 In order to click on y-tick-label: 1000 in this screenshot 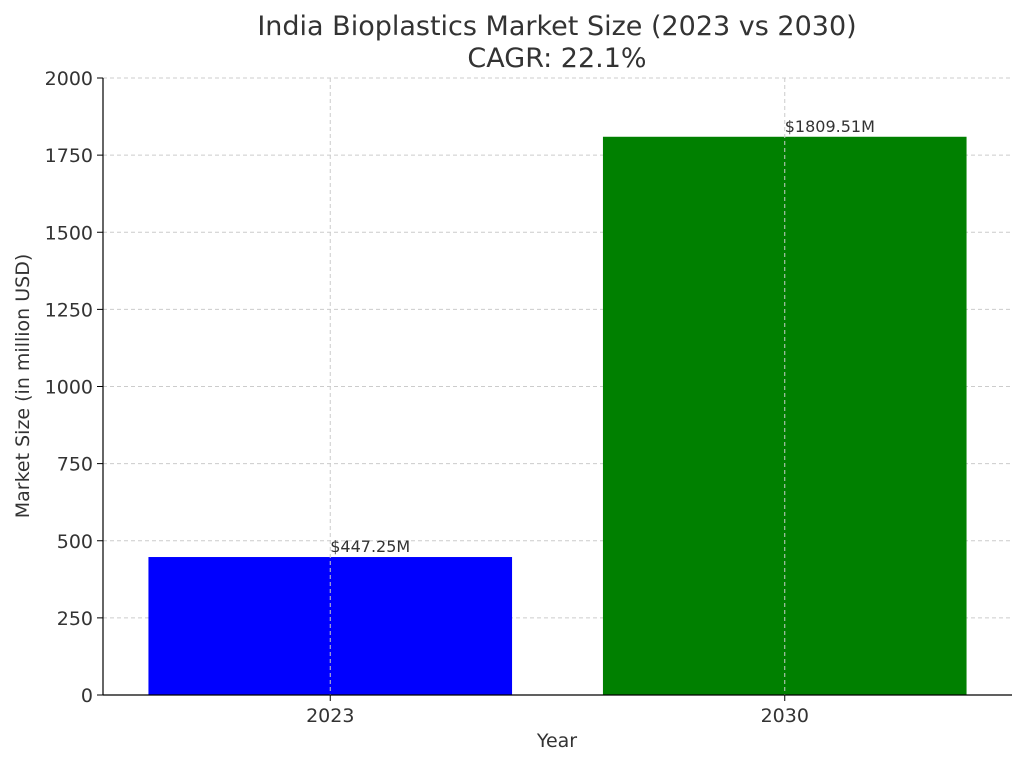, I will do `click(69, 388)`.